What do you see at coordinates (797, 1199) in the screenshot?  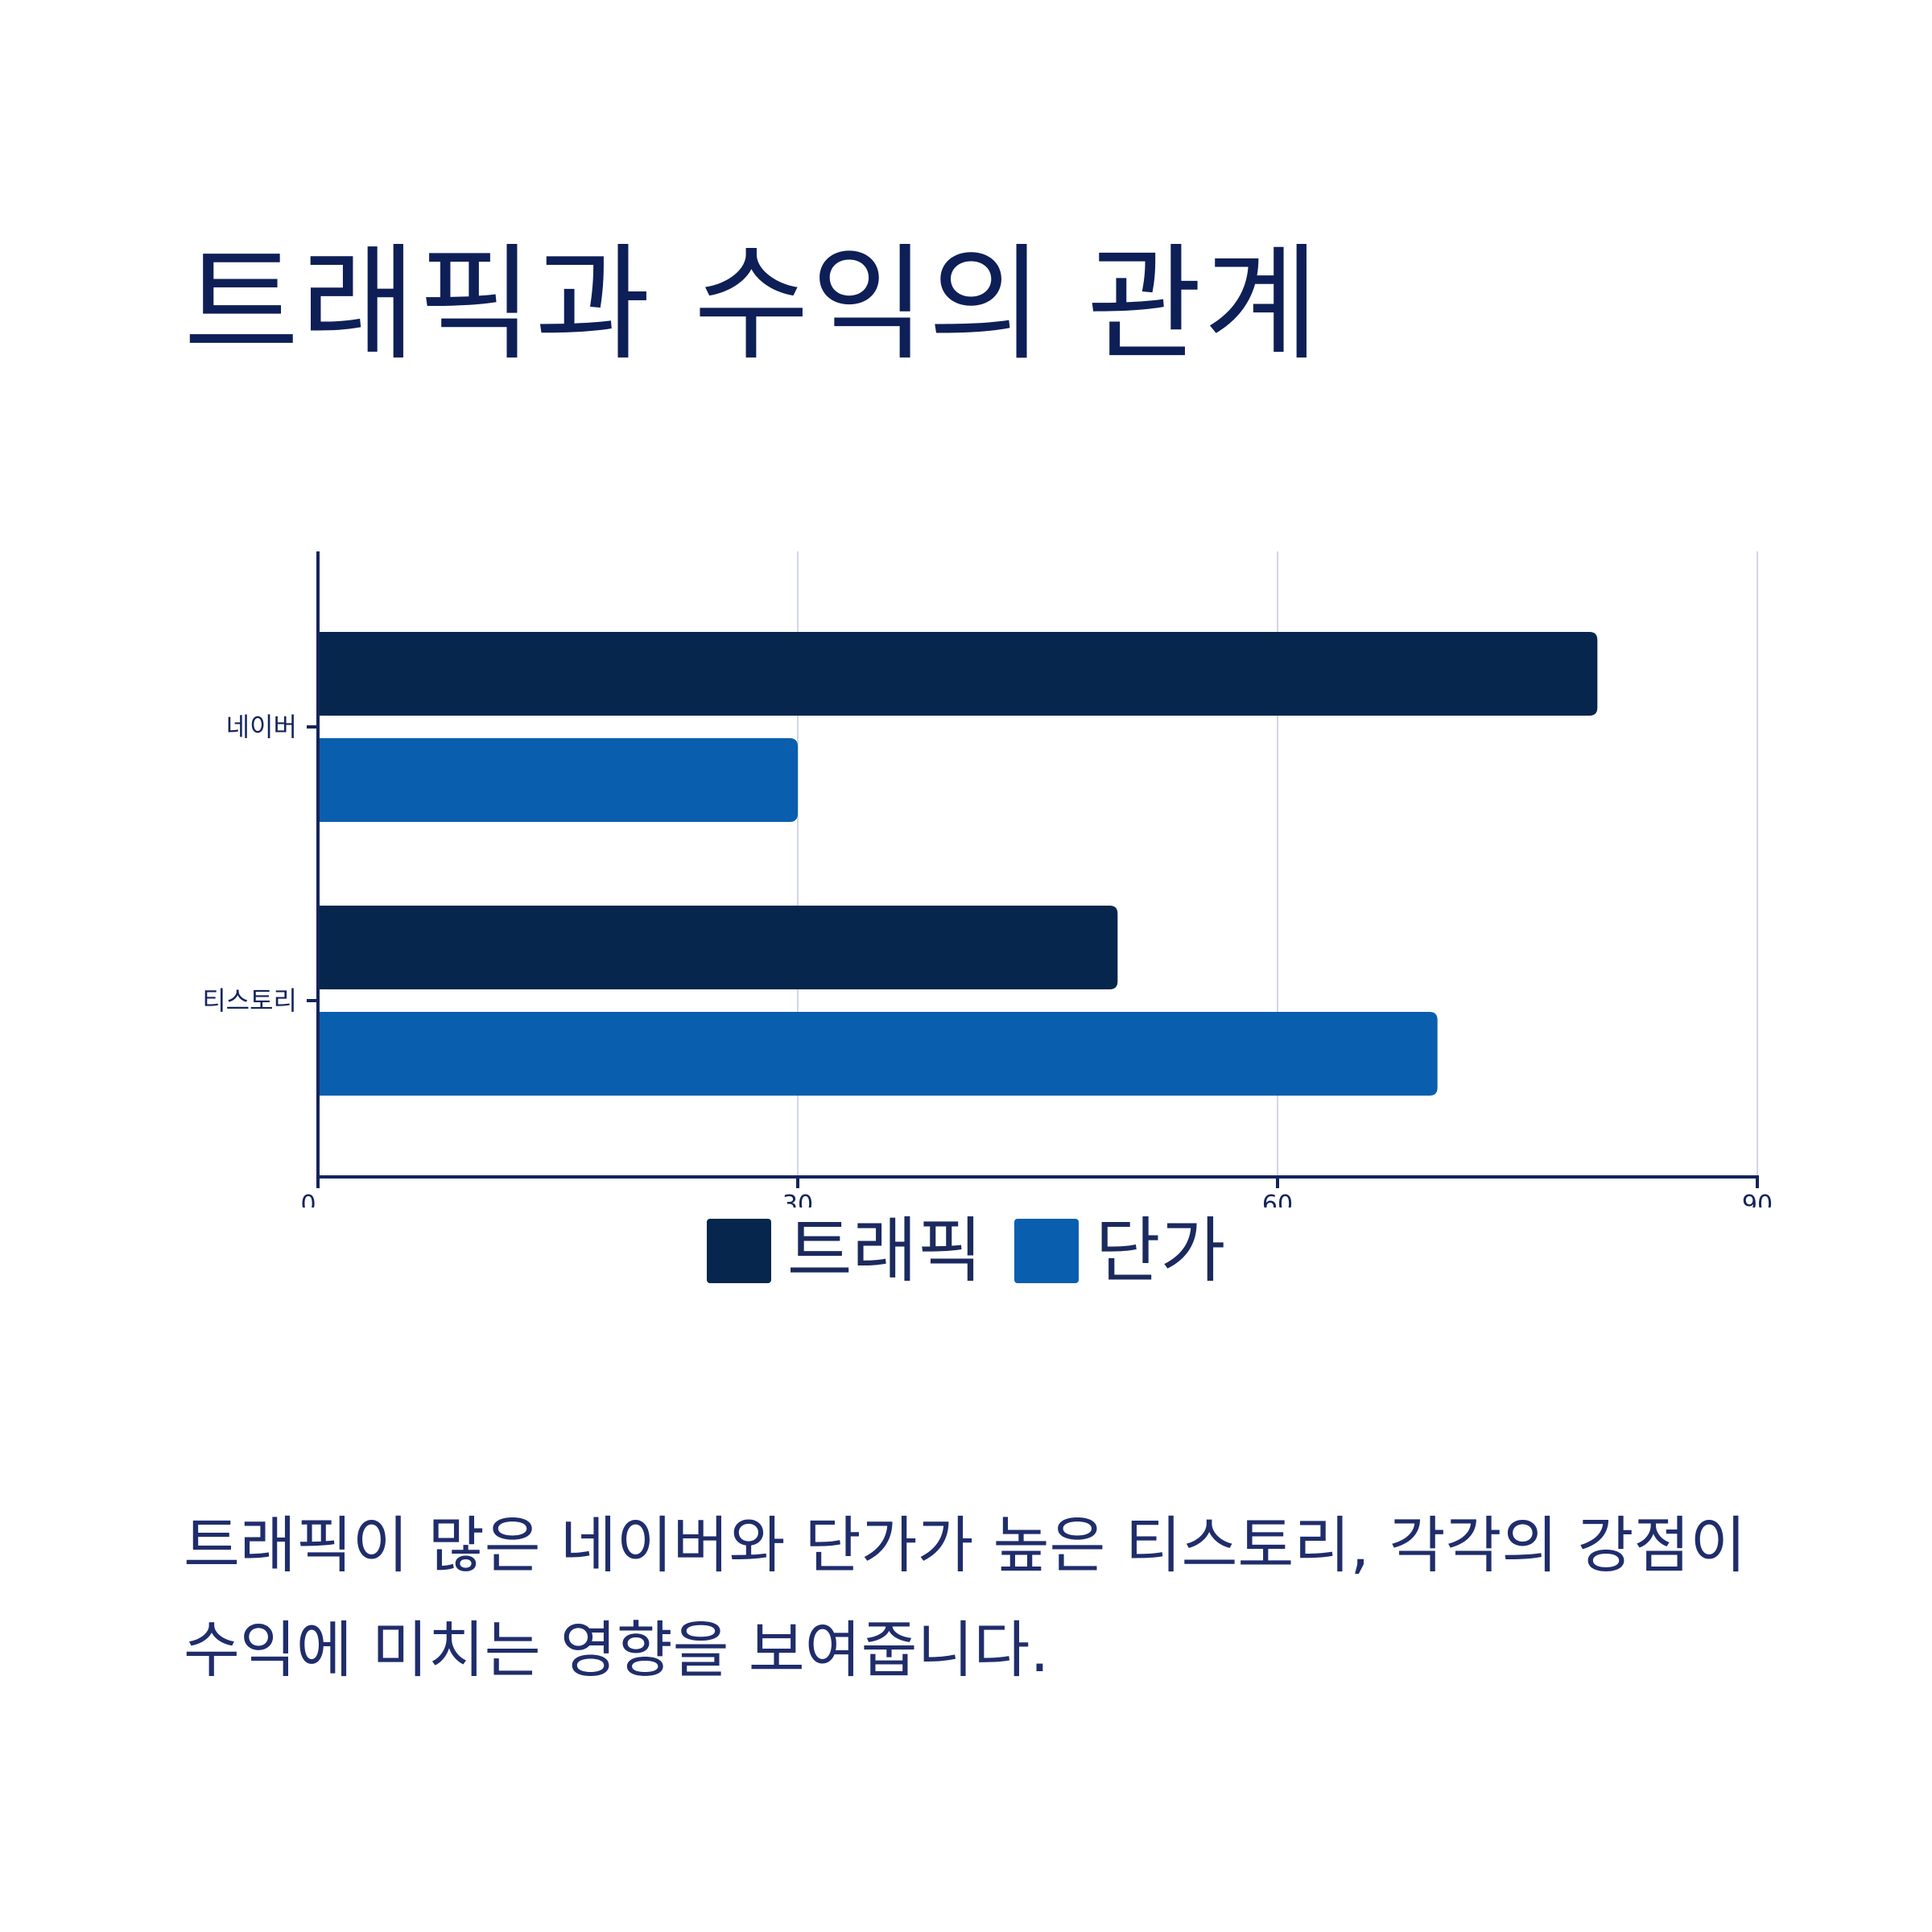 I see `x-tick-label-1: 30` at bounding box center [797, 1199].